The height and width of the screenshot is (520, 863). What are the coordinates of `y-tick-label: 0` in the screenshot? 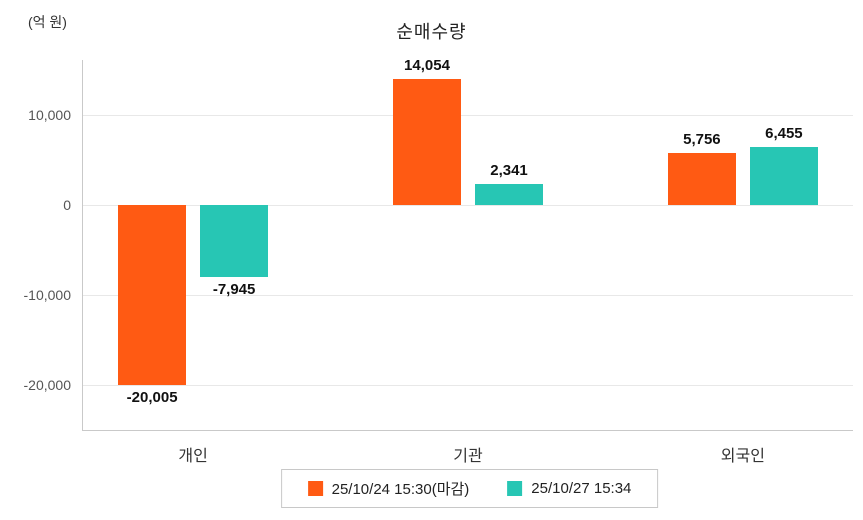 It's located at (67, 205).